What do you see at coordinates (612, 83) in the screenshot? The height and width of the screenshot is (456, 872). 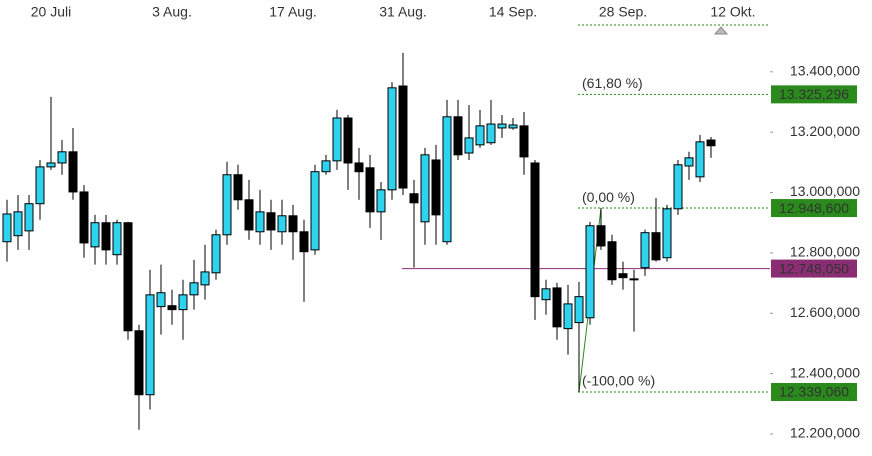 I see `level-label: (61,80 %)` at bounding box center [612, 83].